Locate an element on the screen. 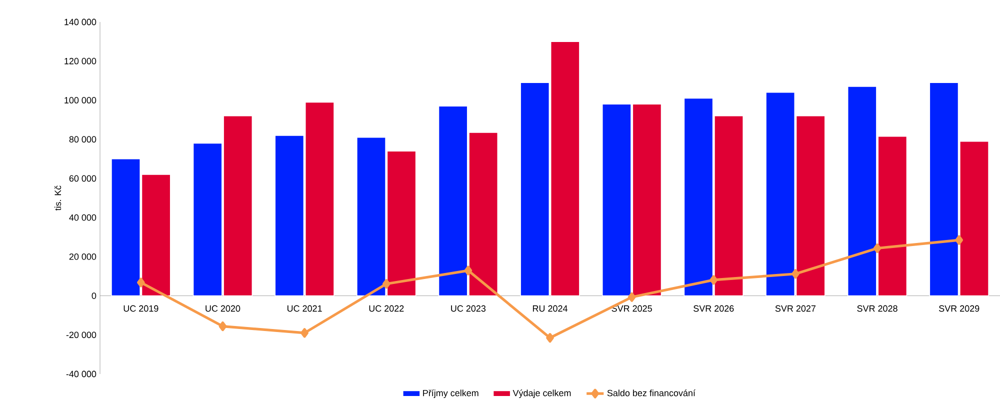 The width and height of the screenshot is (1000, 413). y-tick-label: -20 000 is located at coordinates (81, 335).